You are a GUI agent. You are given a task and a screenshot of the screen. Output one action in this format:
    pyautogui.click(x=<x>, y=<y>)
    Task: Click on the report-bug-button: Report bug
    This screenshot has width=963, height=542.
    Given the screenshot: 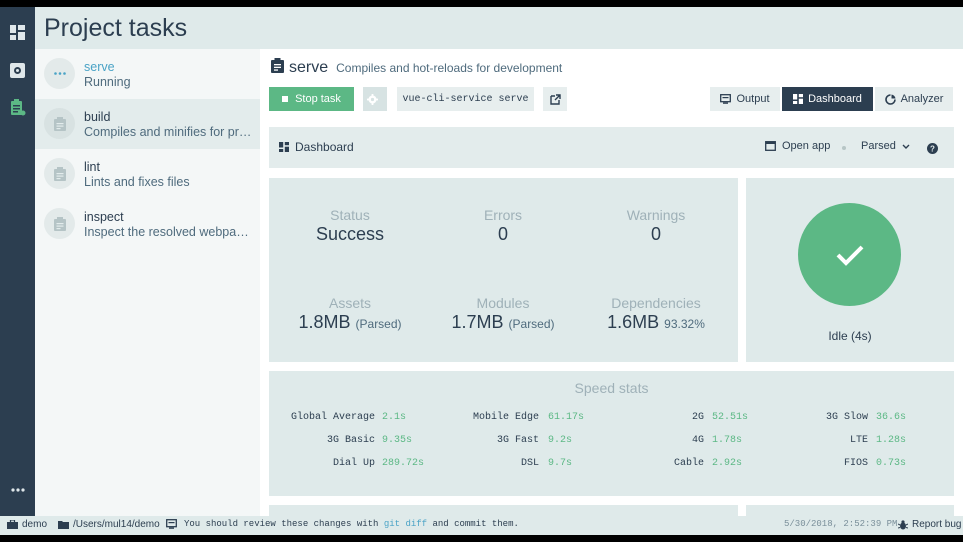 What is the action you would take?
    pyautogui.click(x=929, y=524)
    